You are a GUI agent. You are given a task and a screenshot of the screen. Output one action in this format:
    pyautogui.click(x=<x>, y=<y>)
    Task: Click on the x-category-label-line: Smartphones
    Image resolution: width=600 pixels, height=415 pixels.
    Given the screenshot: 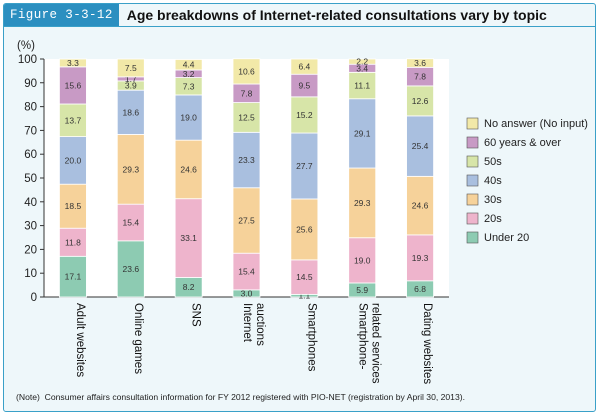 What is the action you would take?
    pyautogui.click(x=311, y=337)
    